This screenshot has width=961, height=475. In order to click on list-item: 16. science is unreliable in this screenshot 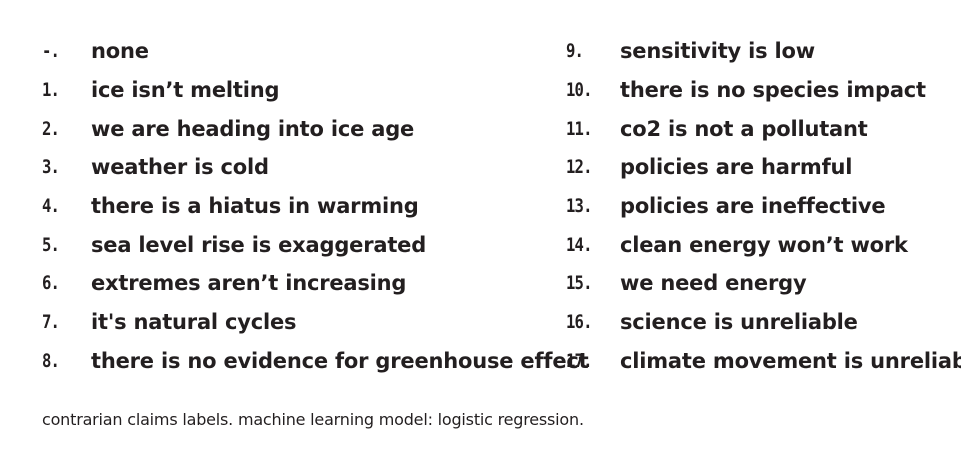, I will do `click(763, 322)`.